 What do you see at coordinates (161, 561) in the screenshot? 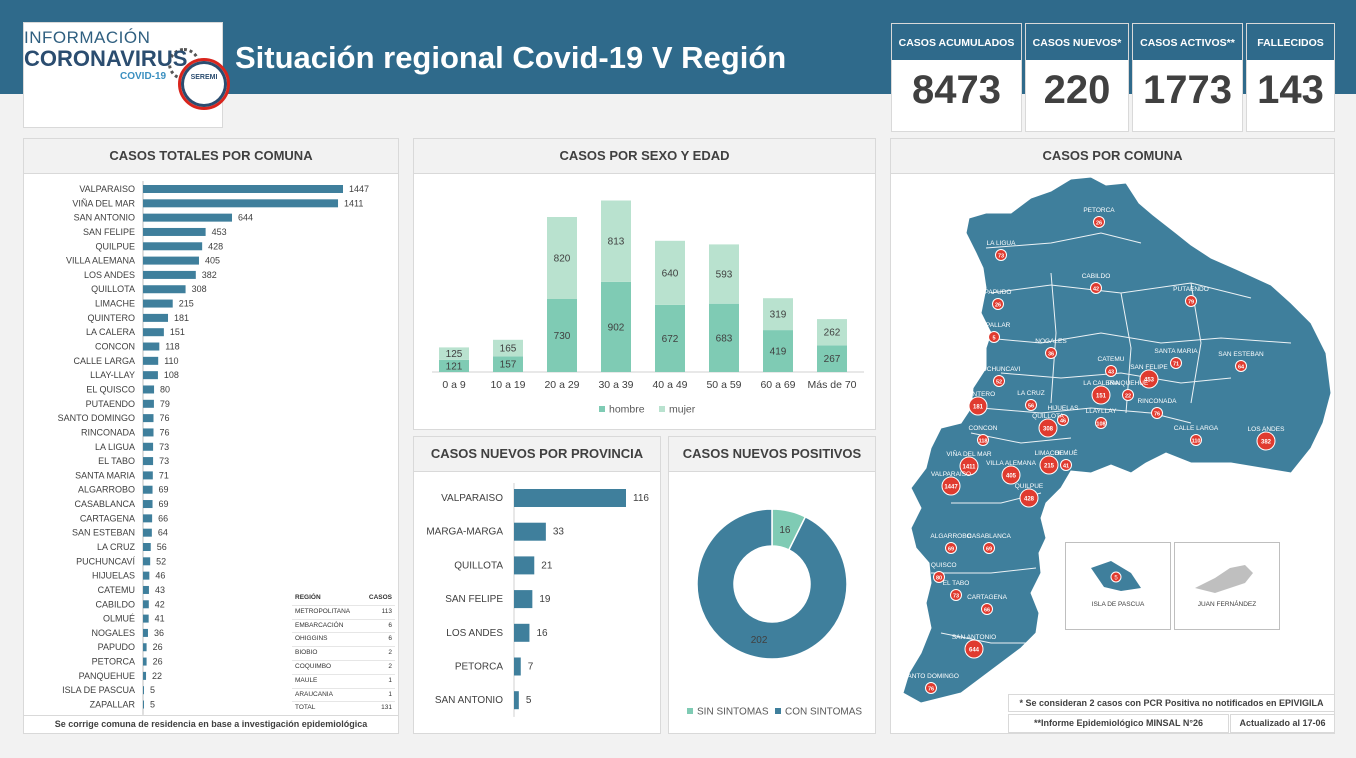
I see `data-label: 52` at bounding box center [161, 561].